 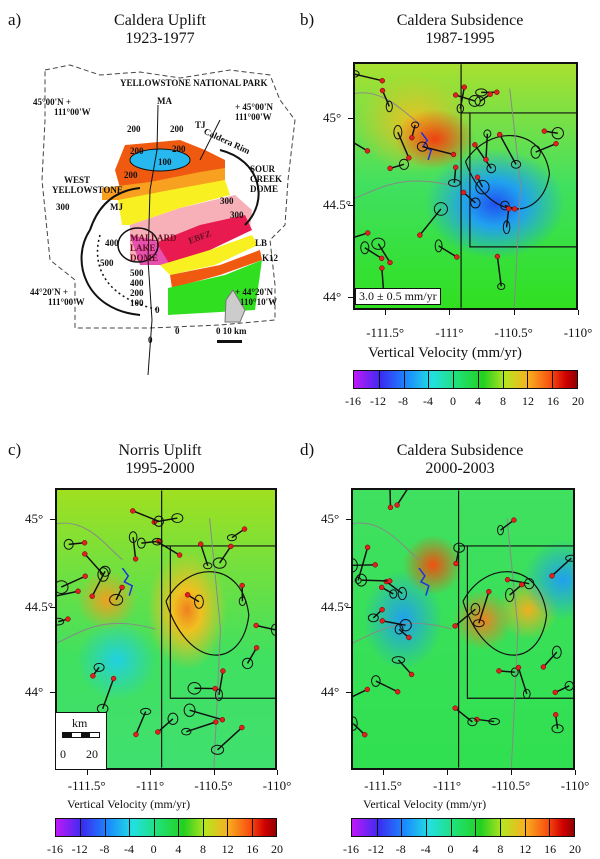 I want to click on nw-lat: 45°00'N +, so click(x=52, y=102).